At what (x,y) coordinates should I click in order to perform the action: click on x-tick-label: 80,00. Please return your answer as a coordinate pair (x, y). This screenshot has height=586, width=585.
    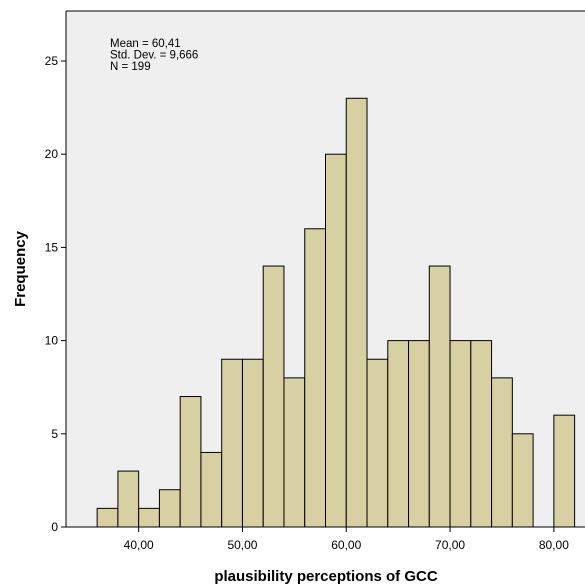
    Looking at the image, I should click on (554, 545).